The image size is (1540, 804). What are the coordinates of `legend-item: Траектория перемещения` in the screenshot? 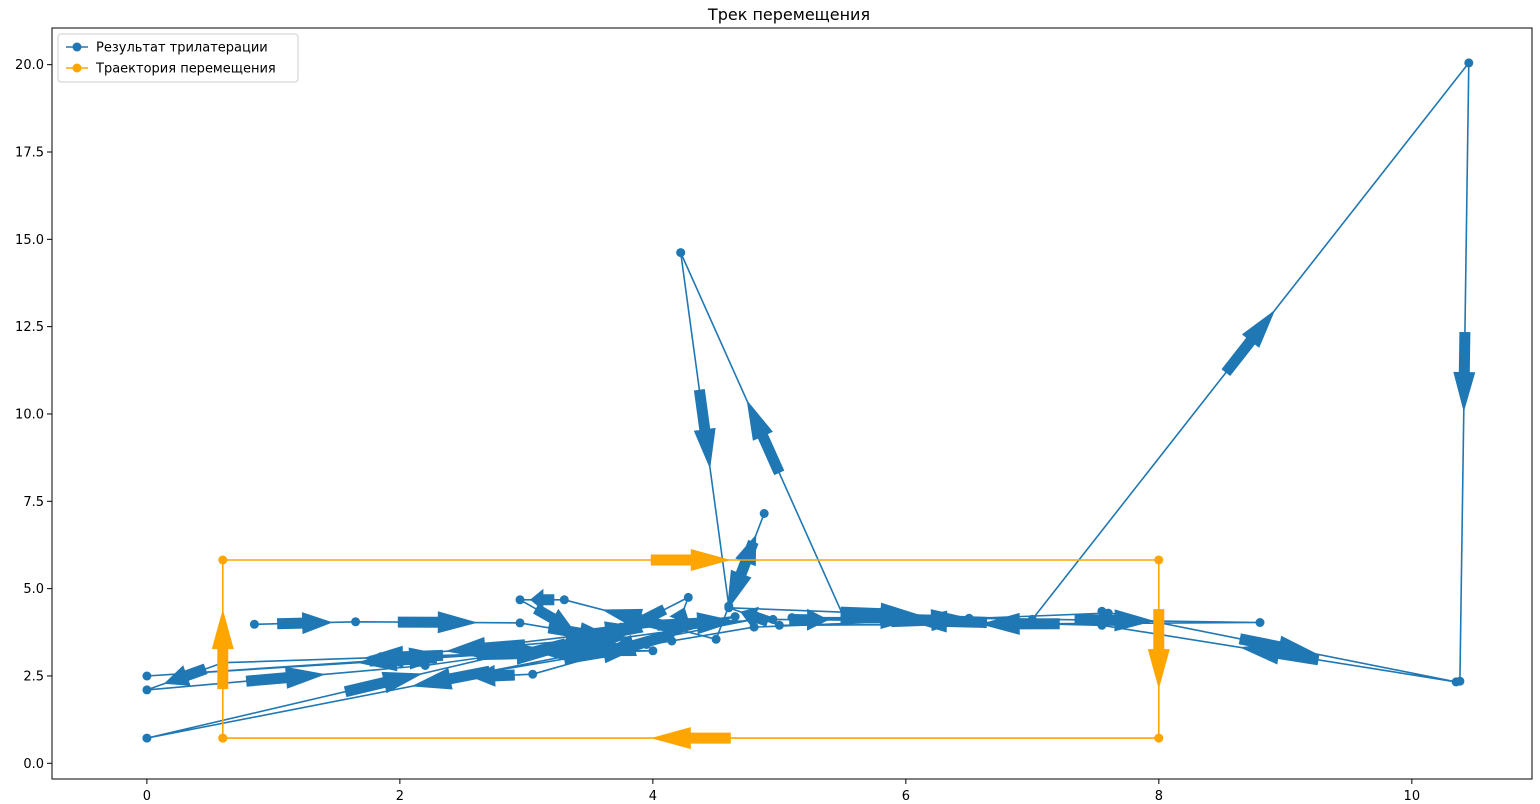 It's located at (171, 69).